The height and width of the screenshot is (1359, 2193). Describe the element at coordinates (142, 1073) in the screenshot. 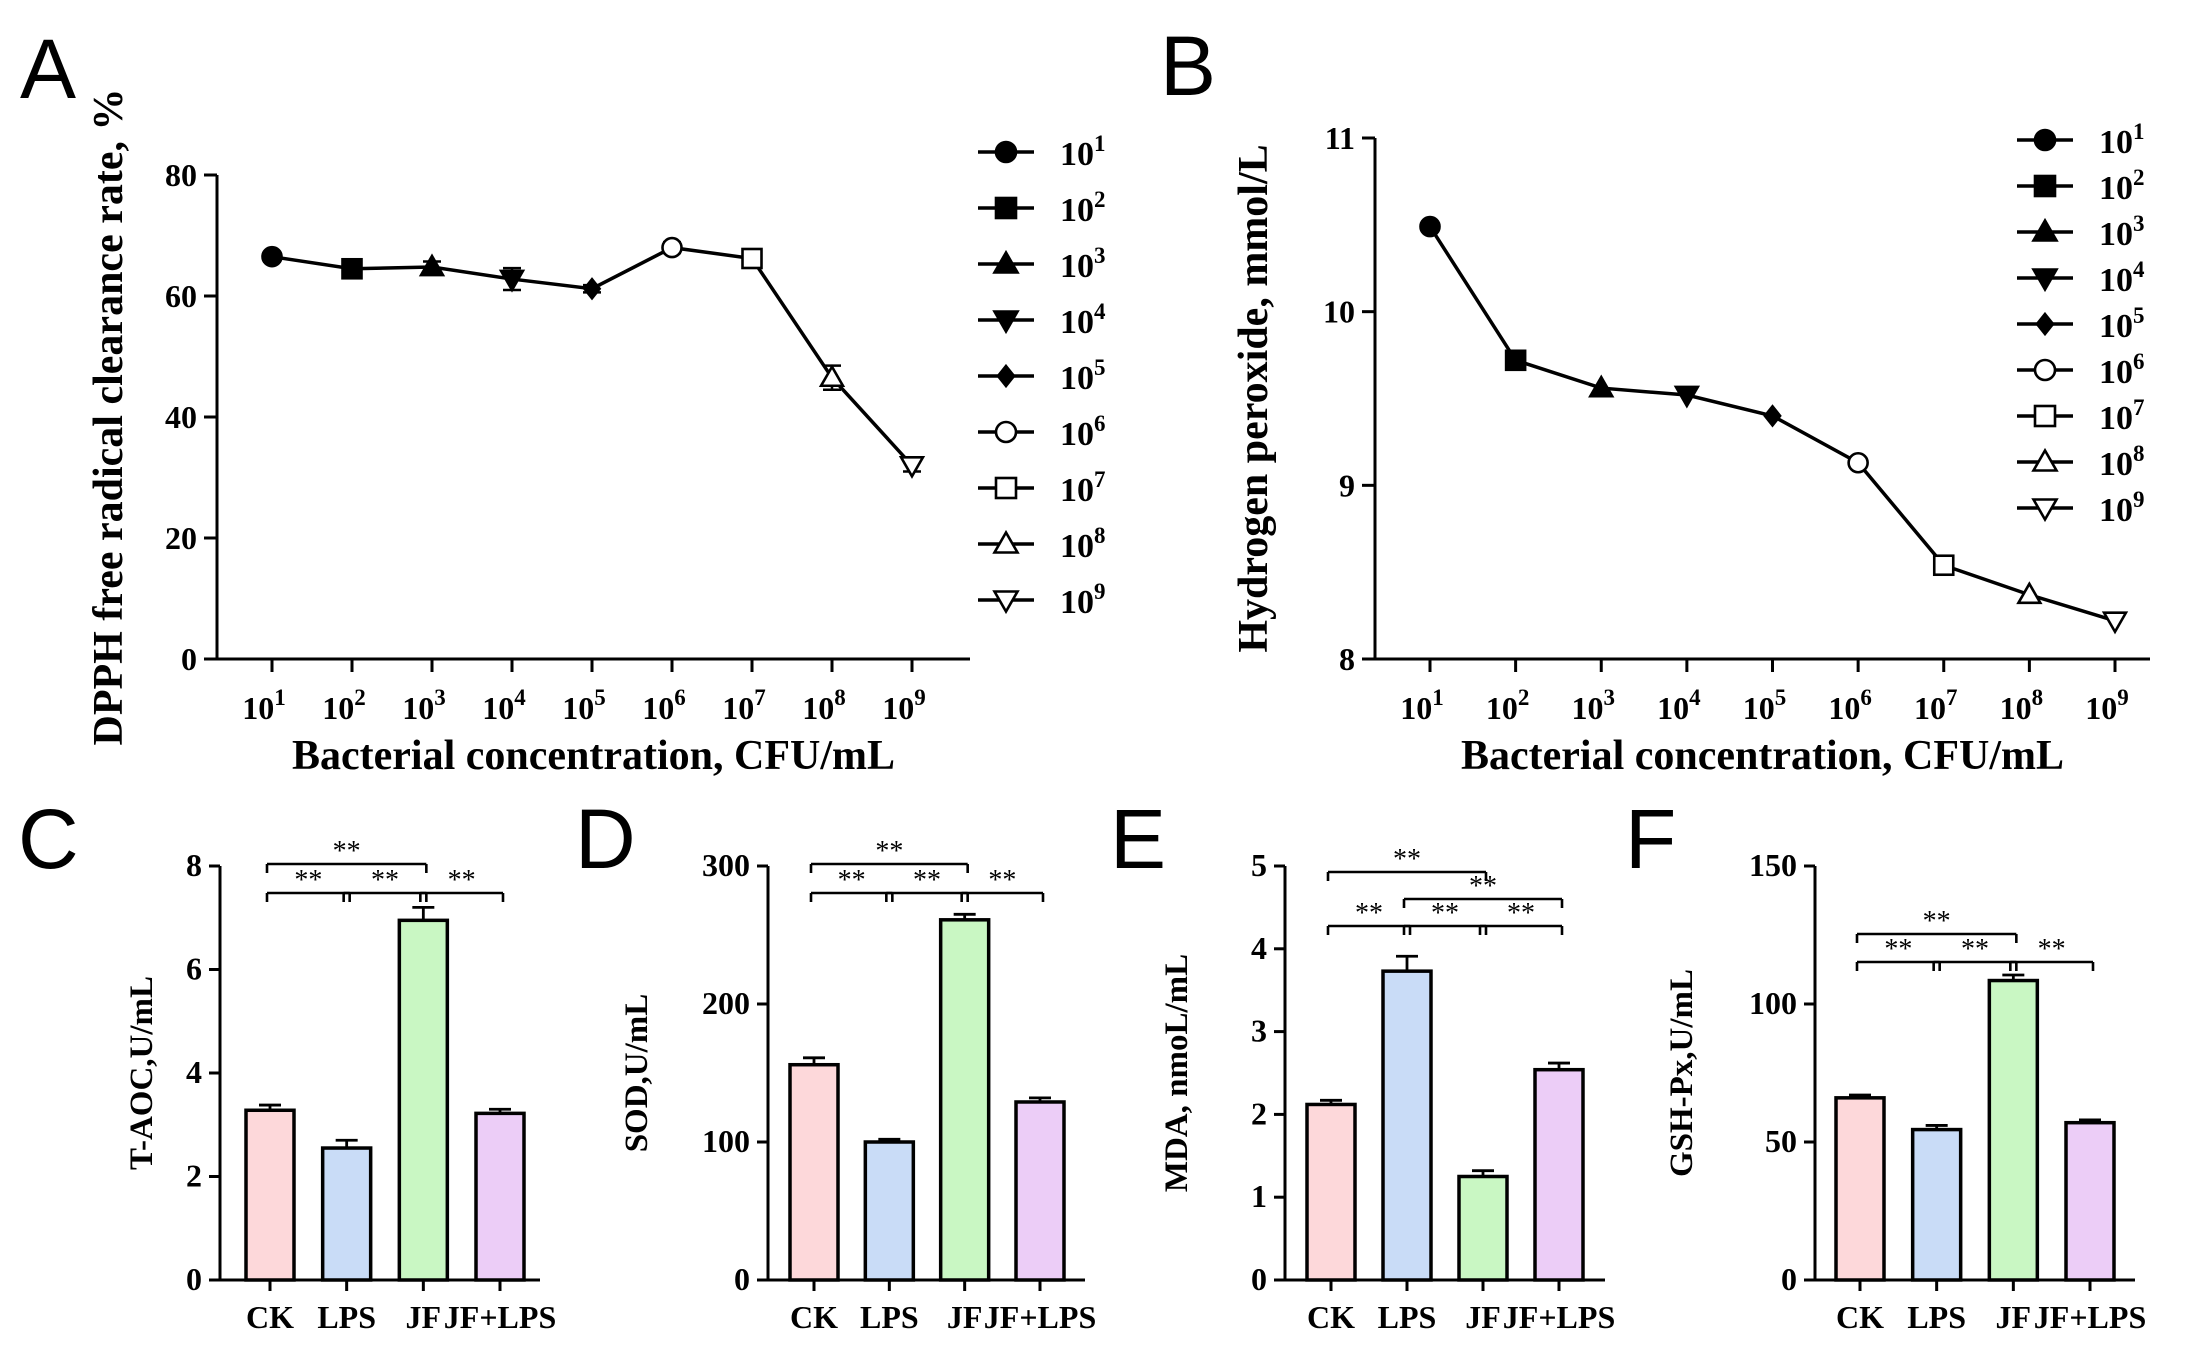

I see `y-axis-label: T-AOC,U/mL` at that location.